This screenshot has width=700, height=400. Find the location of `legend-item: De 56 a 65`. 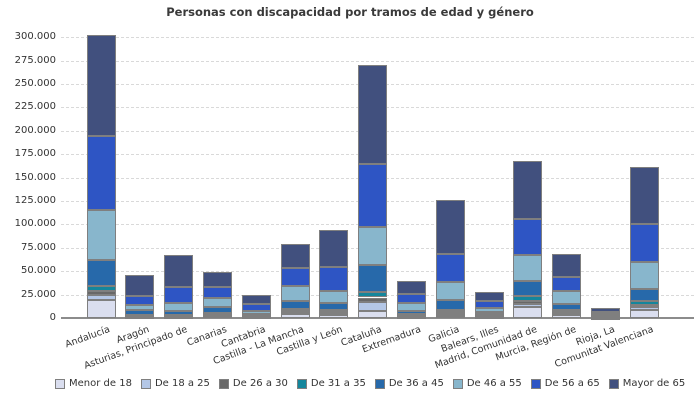

legend-item: De 56 a 65 is located at coordinates (565, 383).